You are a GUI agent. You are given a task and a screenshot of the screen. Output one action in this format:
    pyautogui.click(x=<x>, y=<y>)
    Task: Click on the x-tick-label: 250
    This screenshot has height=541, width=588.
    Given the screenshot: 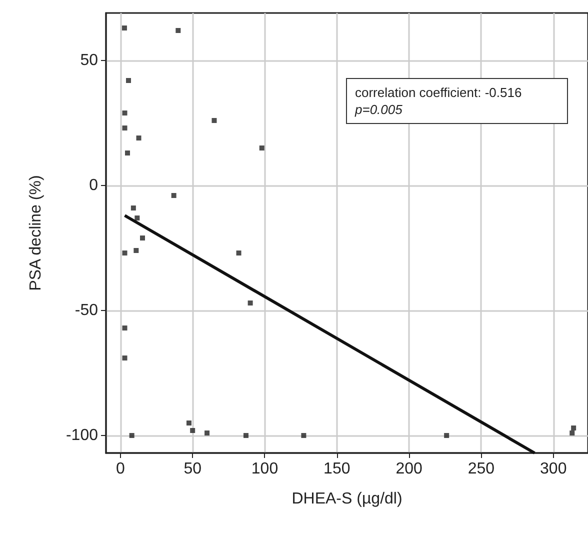 What is the action you would take?
    pyautogui.click(x=481, y=469)
    